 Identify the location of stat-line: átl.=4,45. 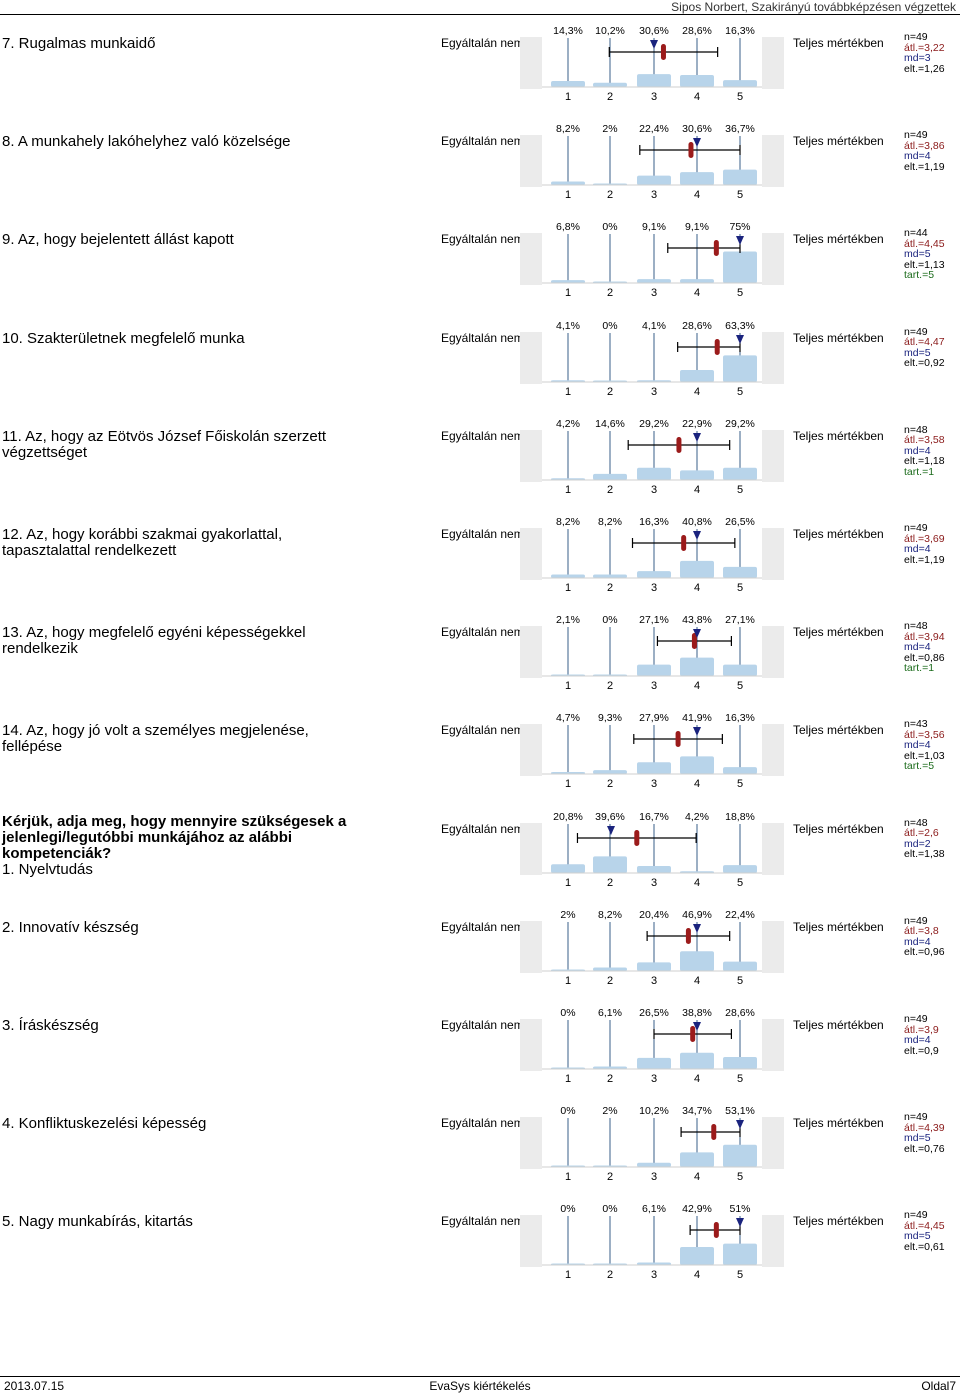
(924, 1225).